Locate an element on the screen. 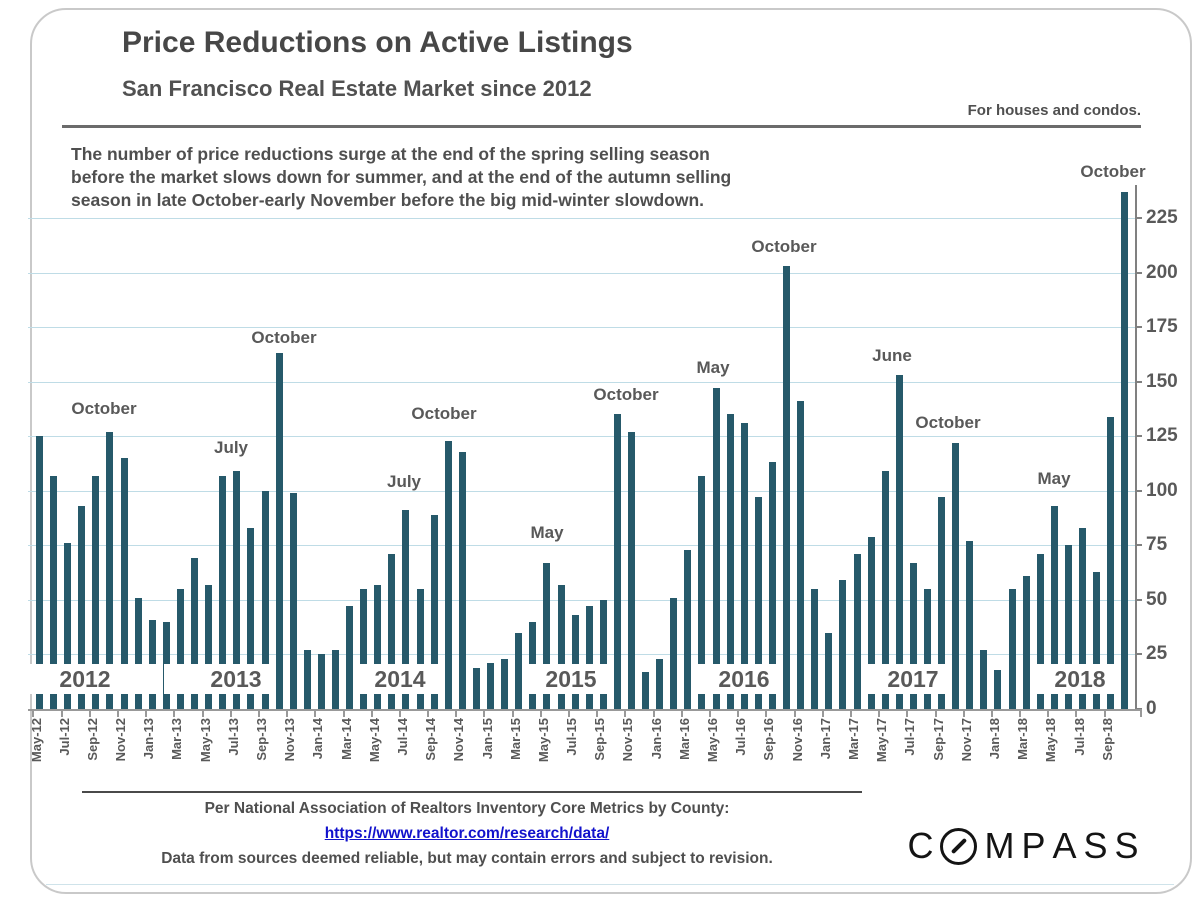 This screenshot has width=1200, height=900. year-label-2016: 2016 is located at coordinates (744, 679).